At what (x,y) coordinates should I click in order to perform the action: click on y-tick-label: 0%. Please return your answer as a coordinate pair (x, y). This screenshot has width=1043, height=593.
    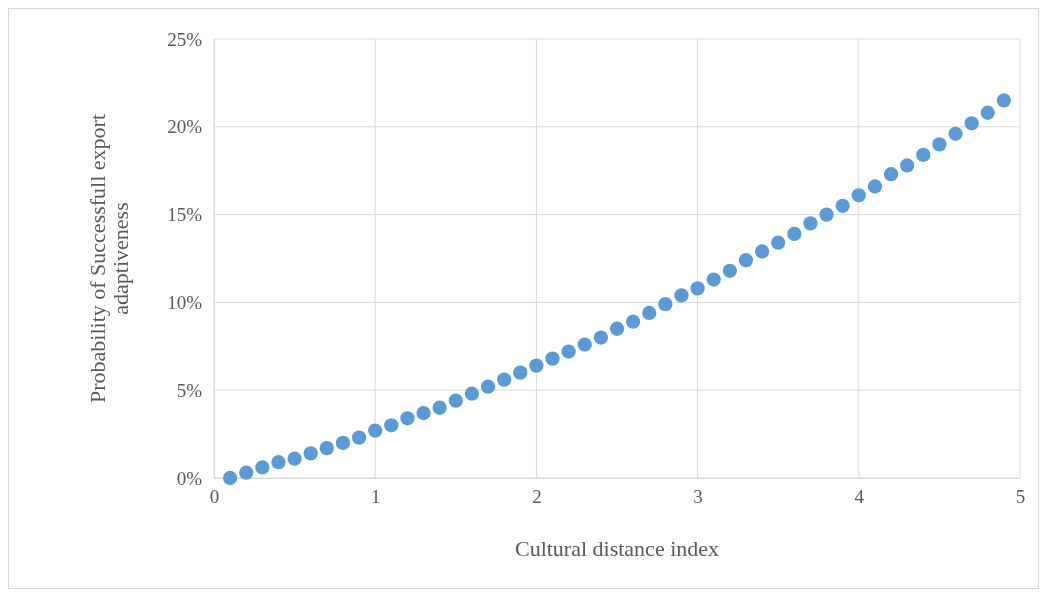
    Looking at the image, I should click on (189, 478).